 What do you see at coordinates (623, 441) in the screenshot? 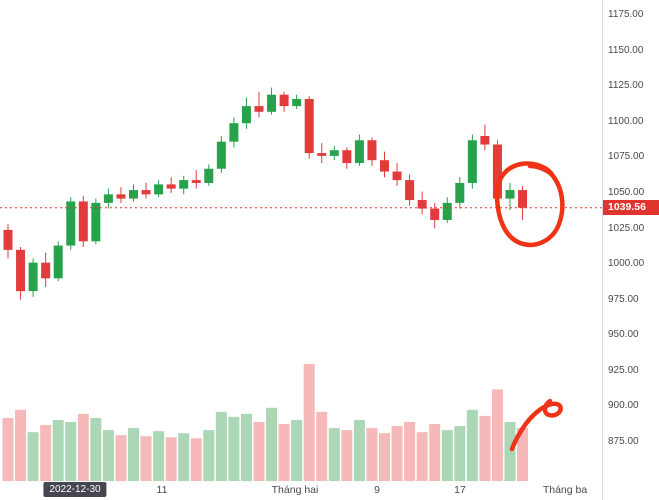
I see `price-tick-label: 875.00` at bounding box center [623, 441].